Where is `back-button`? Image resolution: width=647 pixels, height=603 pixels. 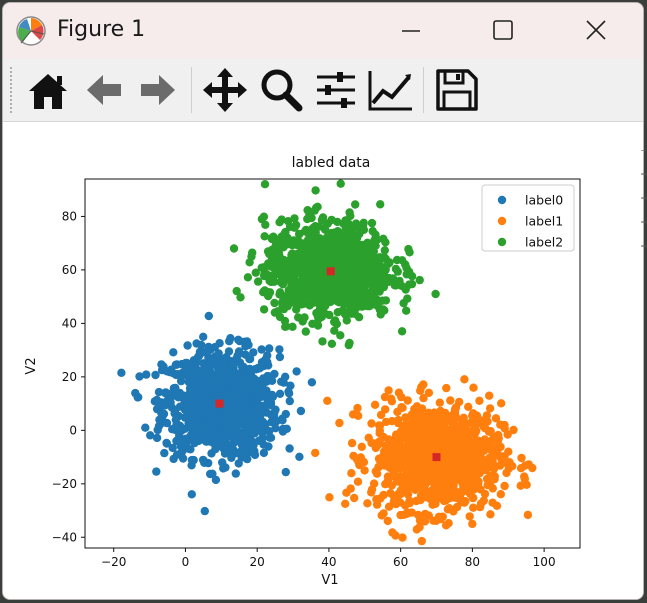
back-button is located at coordinates (104, 90).